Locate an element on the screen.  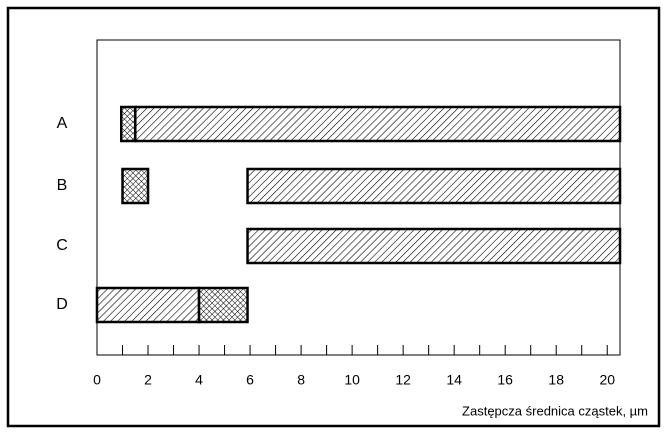
x-tick-label: 16 is located at coordinates (505, 380).